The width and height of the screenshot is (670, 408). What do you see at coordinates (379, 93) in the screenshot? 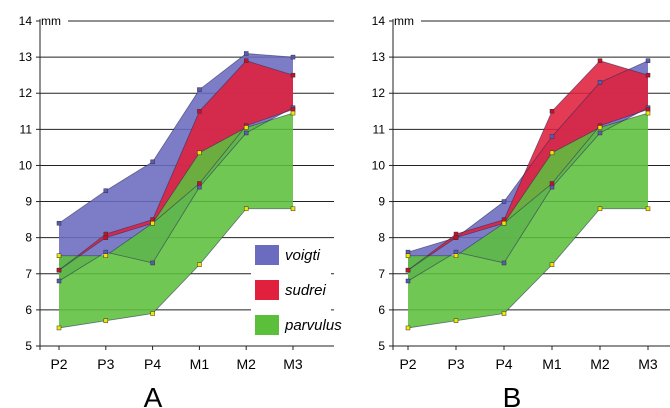
I see `panel-b-ytick-label: 12` at bounding box center [379, 93].